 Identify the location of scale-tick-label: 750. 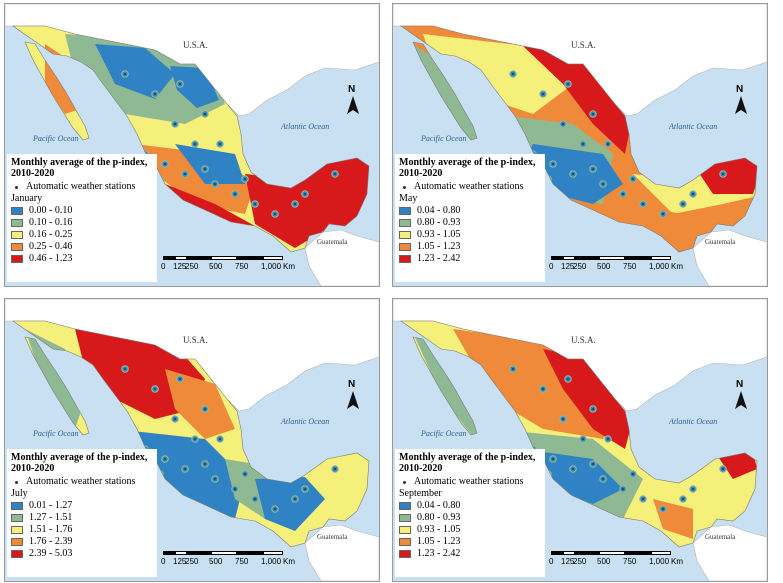
(242, 266).